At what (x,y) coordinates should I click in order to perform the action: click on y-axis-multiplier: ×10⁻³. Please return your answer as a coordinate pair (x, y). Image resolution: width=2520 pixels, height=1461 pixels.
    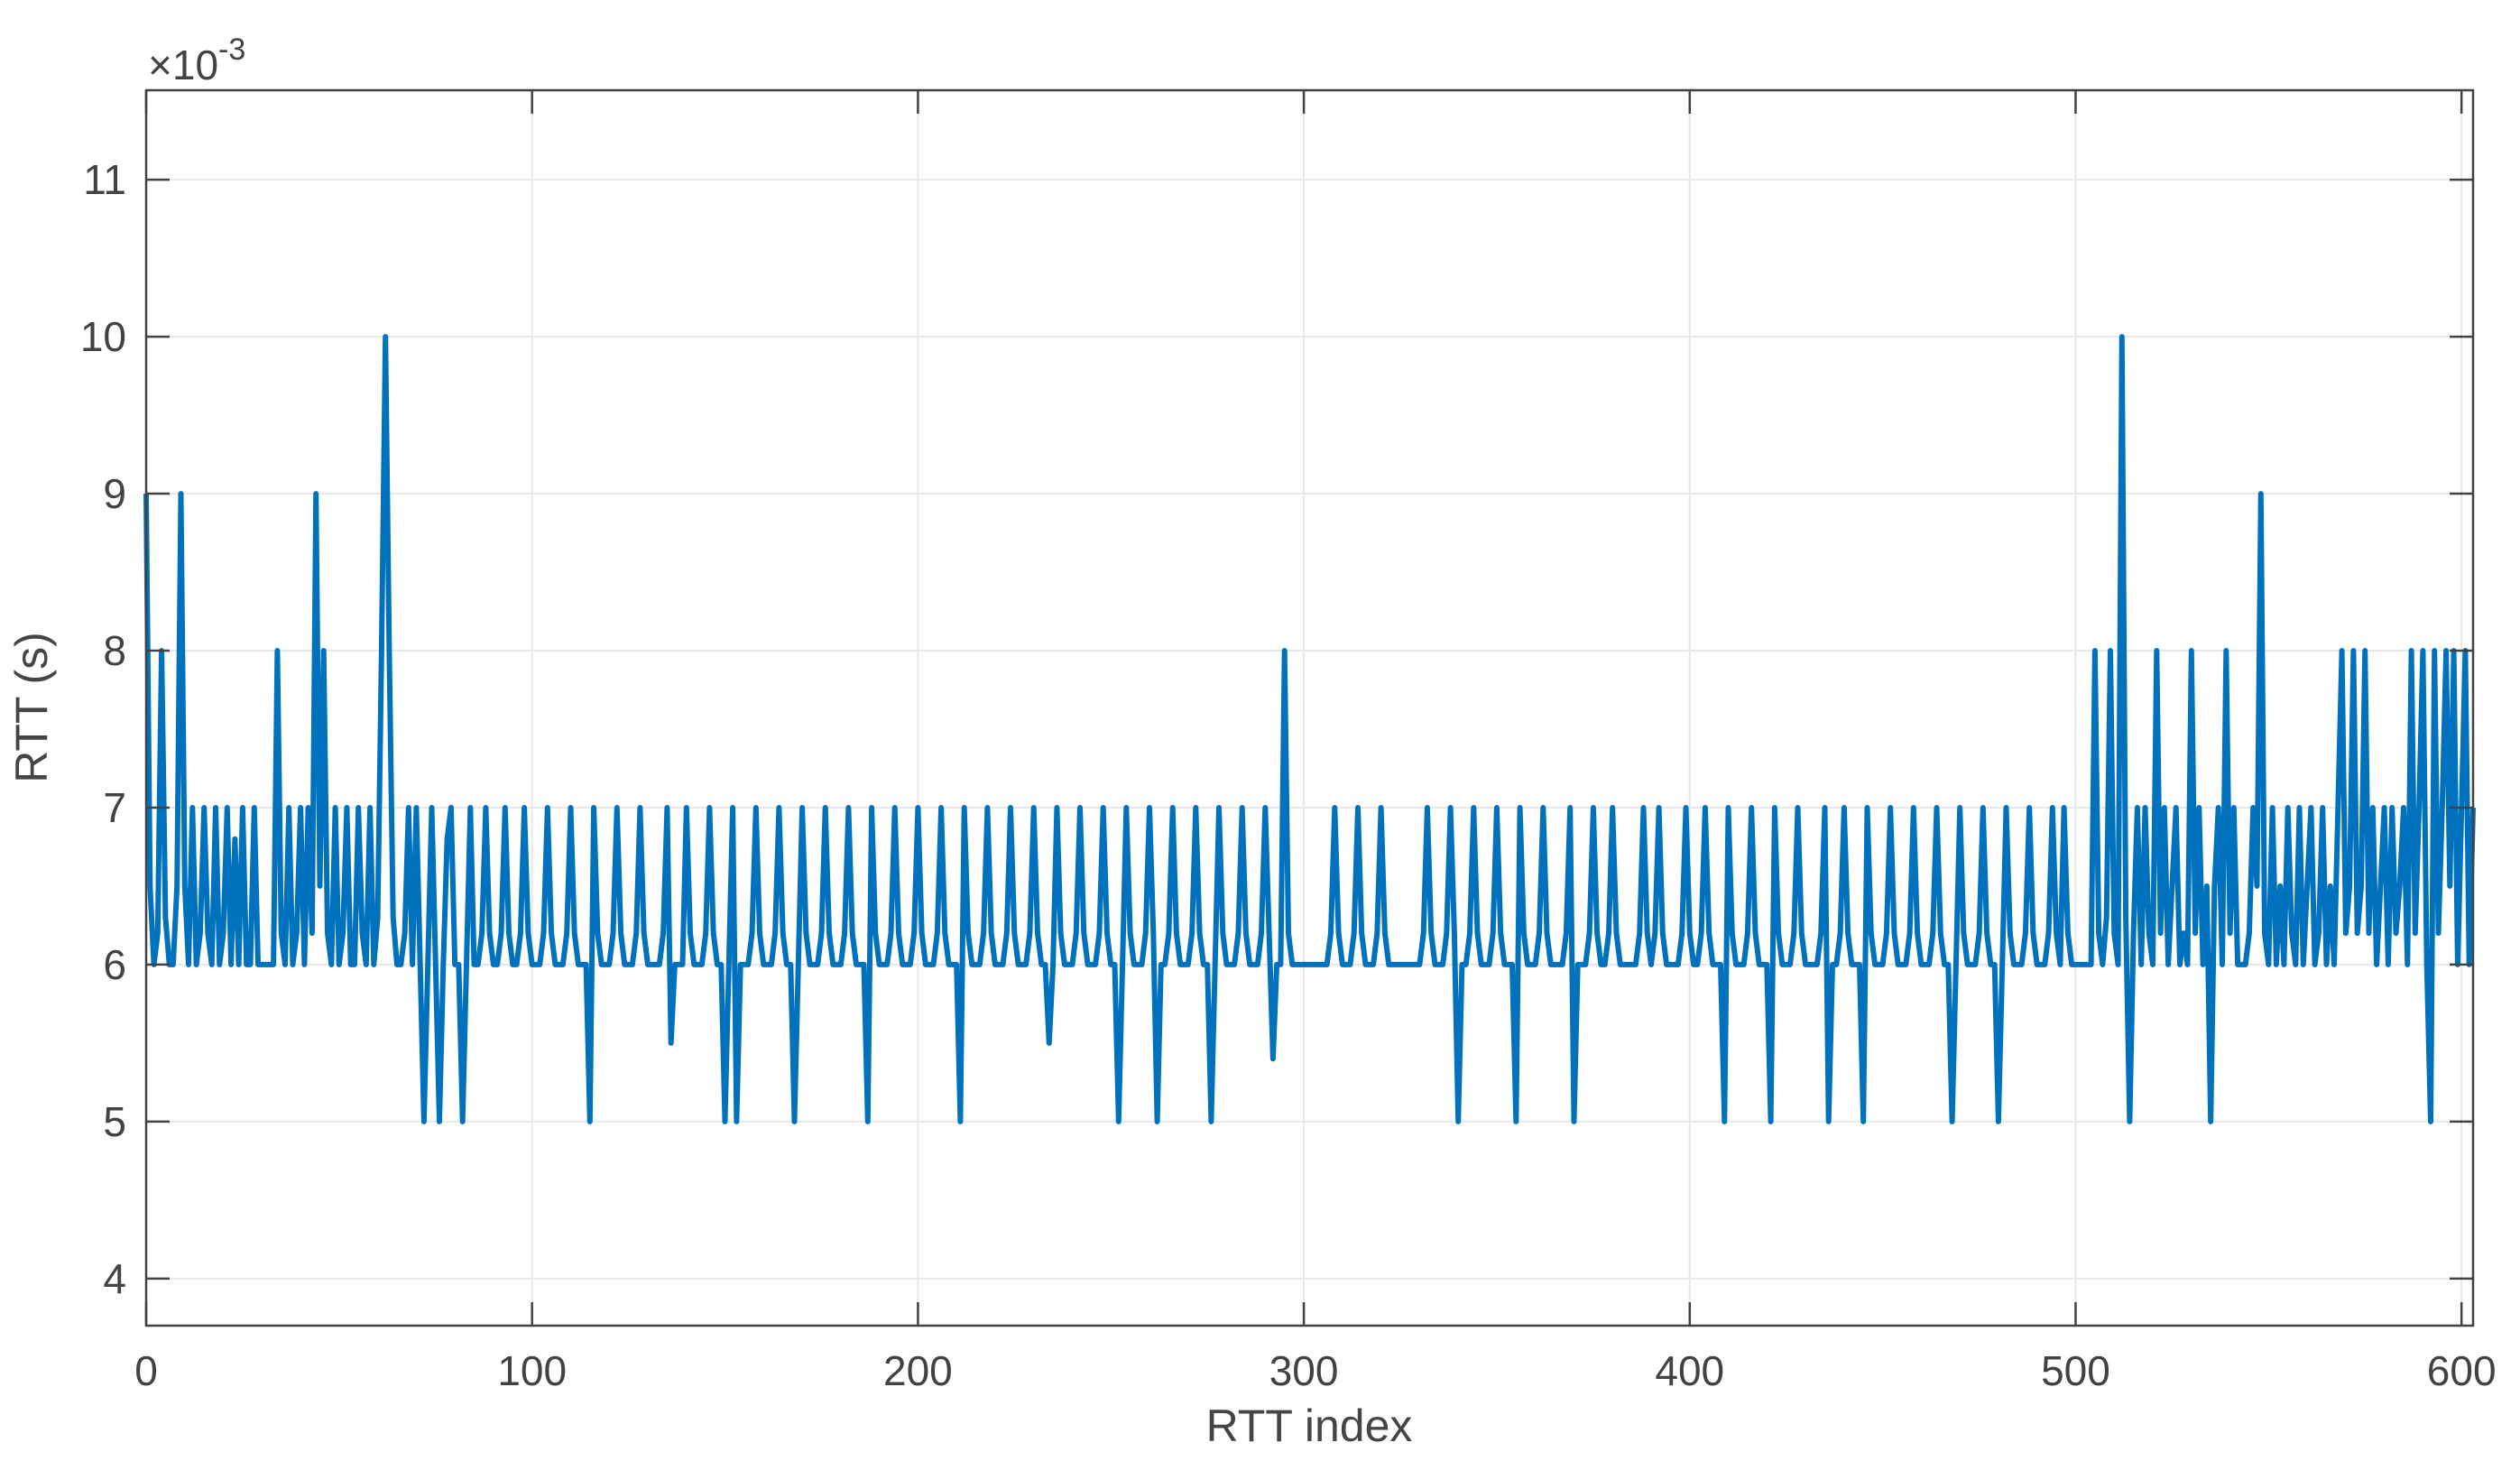
    Looking at the image, I should click on (196, 60).